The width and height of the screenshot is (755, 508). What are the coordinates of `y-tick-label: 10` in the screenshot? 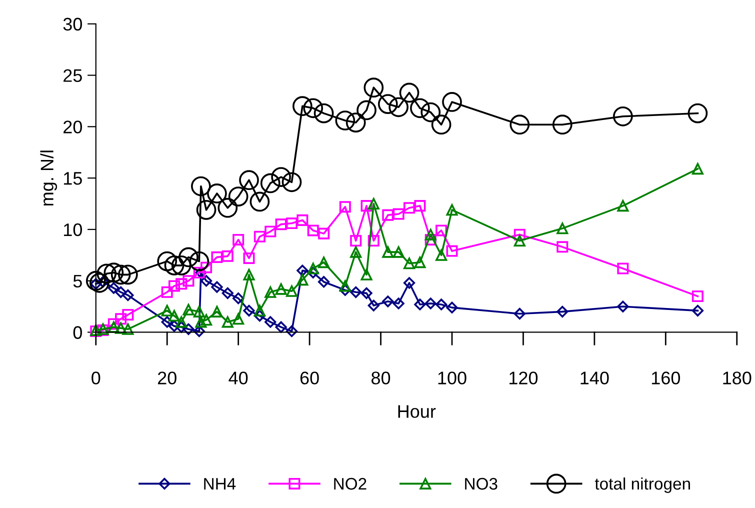 It's located at (73, 229).